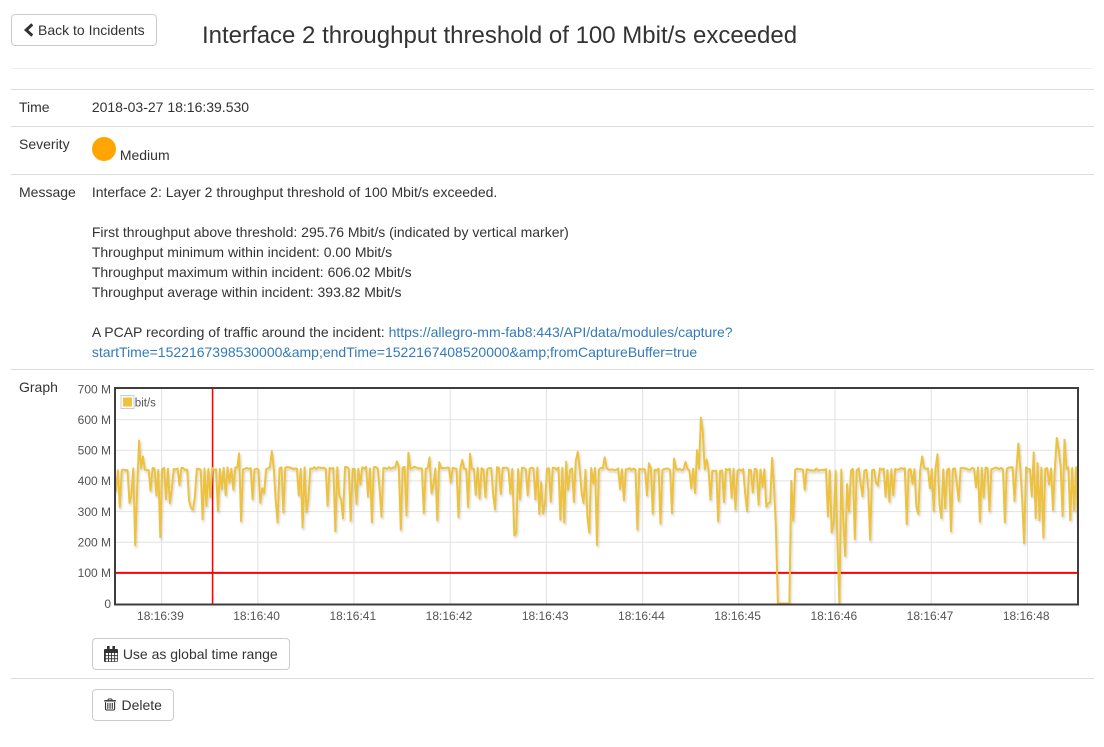  Describe the element at coordinates (93, 573) in the screenshot. I see `svg-text: 100 M` at that location.